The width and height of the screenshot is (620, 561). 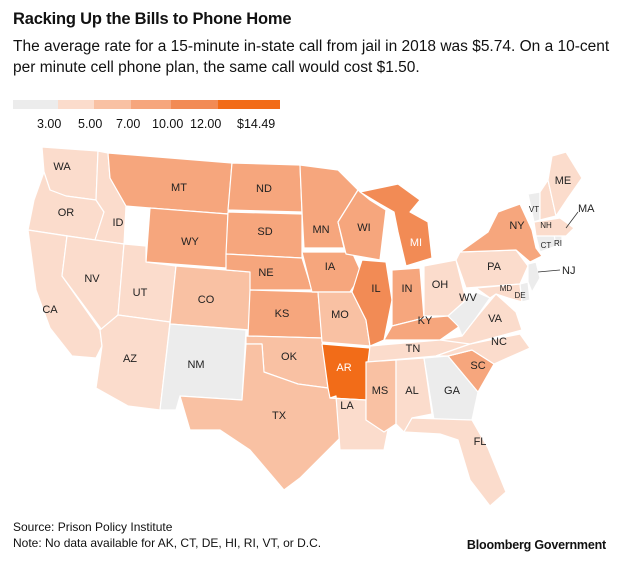 What do you see at coordinates (140, 293) in the screenshot?
I see `label-ut: UT` at bounding box center [140, 293].